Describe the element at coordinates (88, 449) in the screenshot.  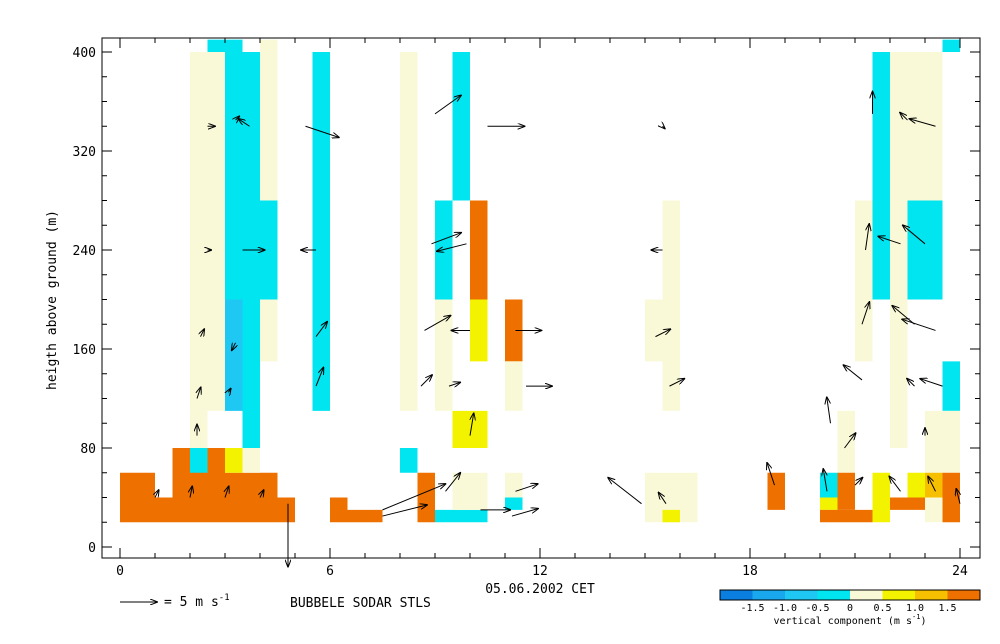
I see `y-tick-label: 80` at that location.